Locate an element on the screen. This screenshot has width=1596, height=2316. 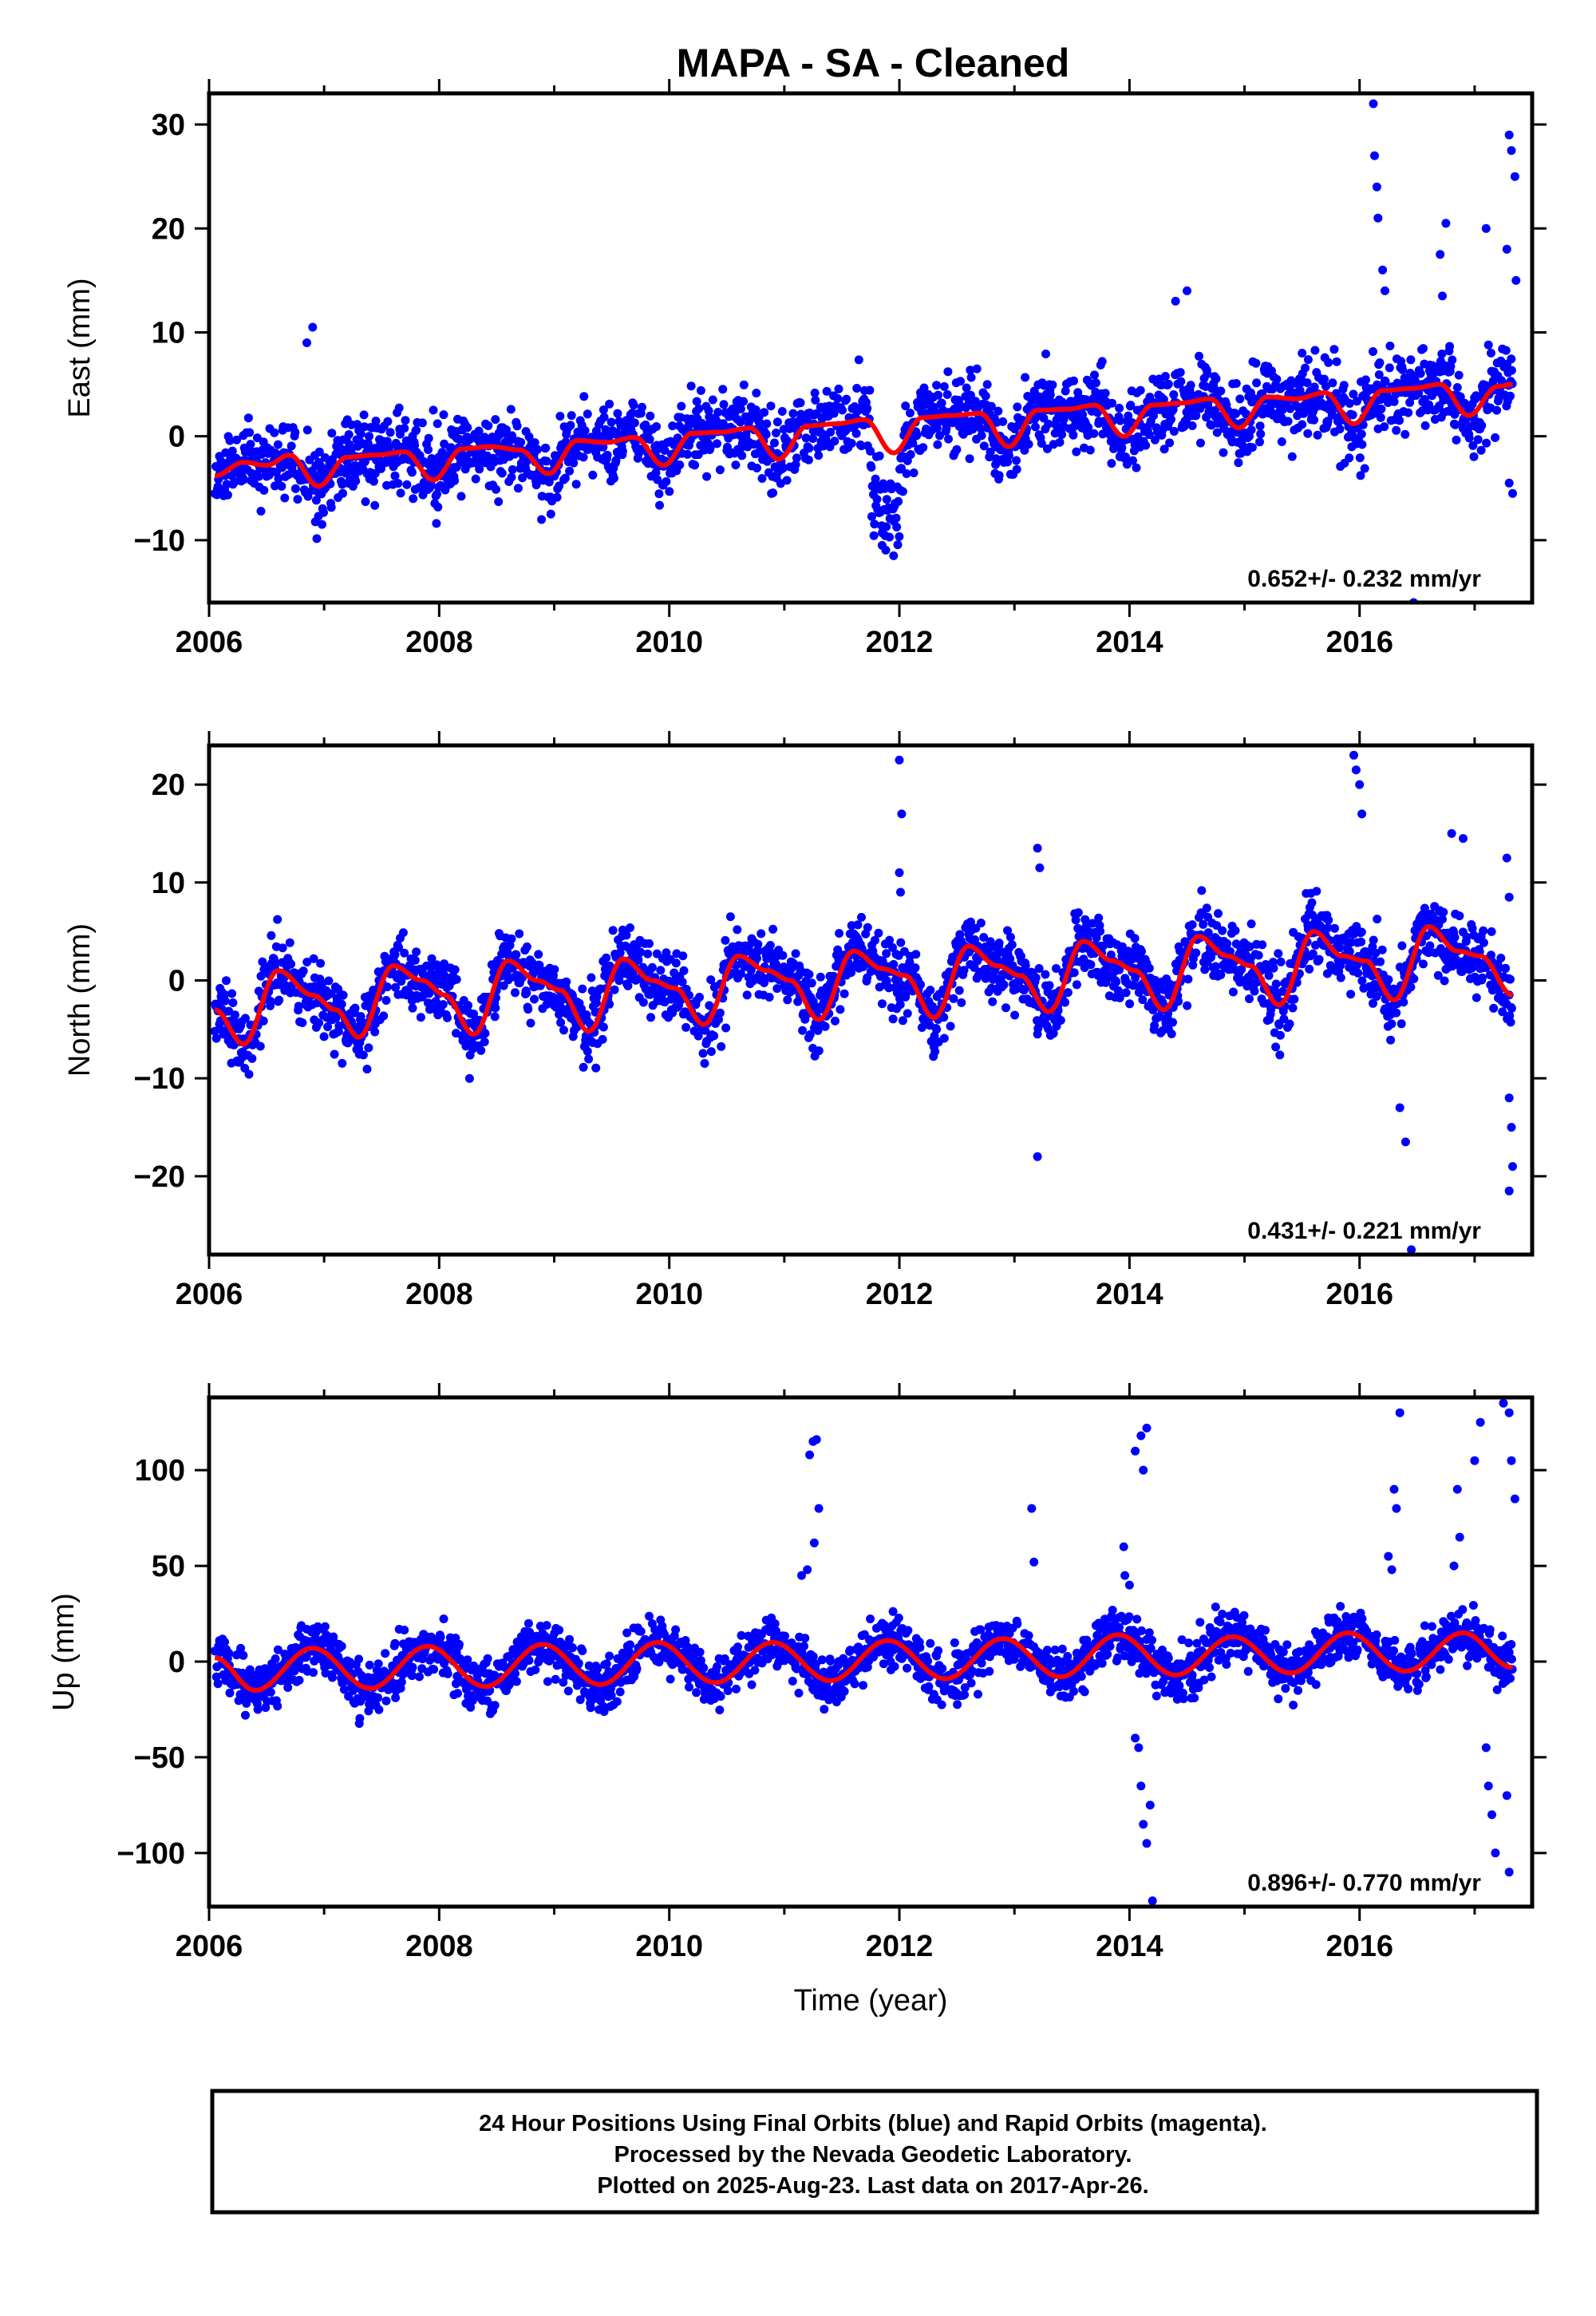
east-ytick-label: −10 is located at coordinates (159, 541).